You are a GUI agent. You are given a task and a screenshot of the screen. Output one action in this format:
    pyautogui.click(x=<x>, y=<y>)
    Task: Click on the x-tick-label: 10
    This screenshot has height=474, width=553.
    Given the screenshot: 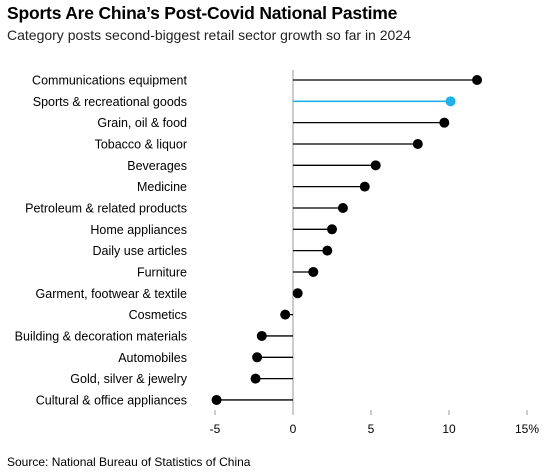 What is the action you would take?
    pyautogui.click(x=449, y=429)
    